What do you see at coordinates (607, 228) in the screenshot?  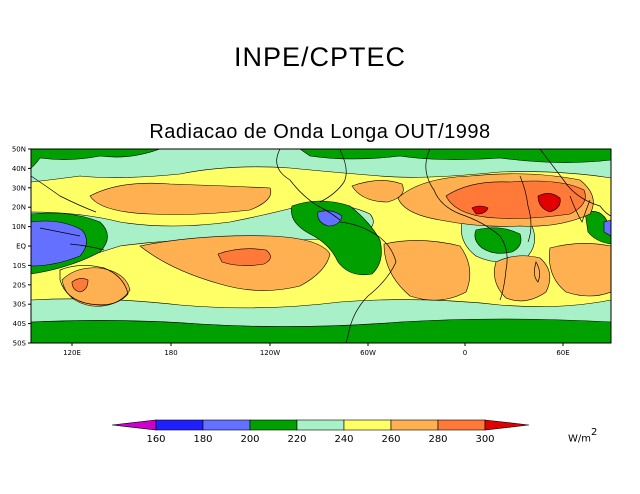 I see `indian-ocean-blue` at bounding box center [607, 228].